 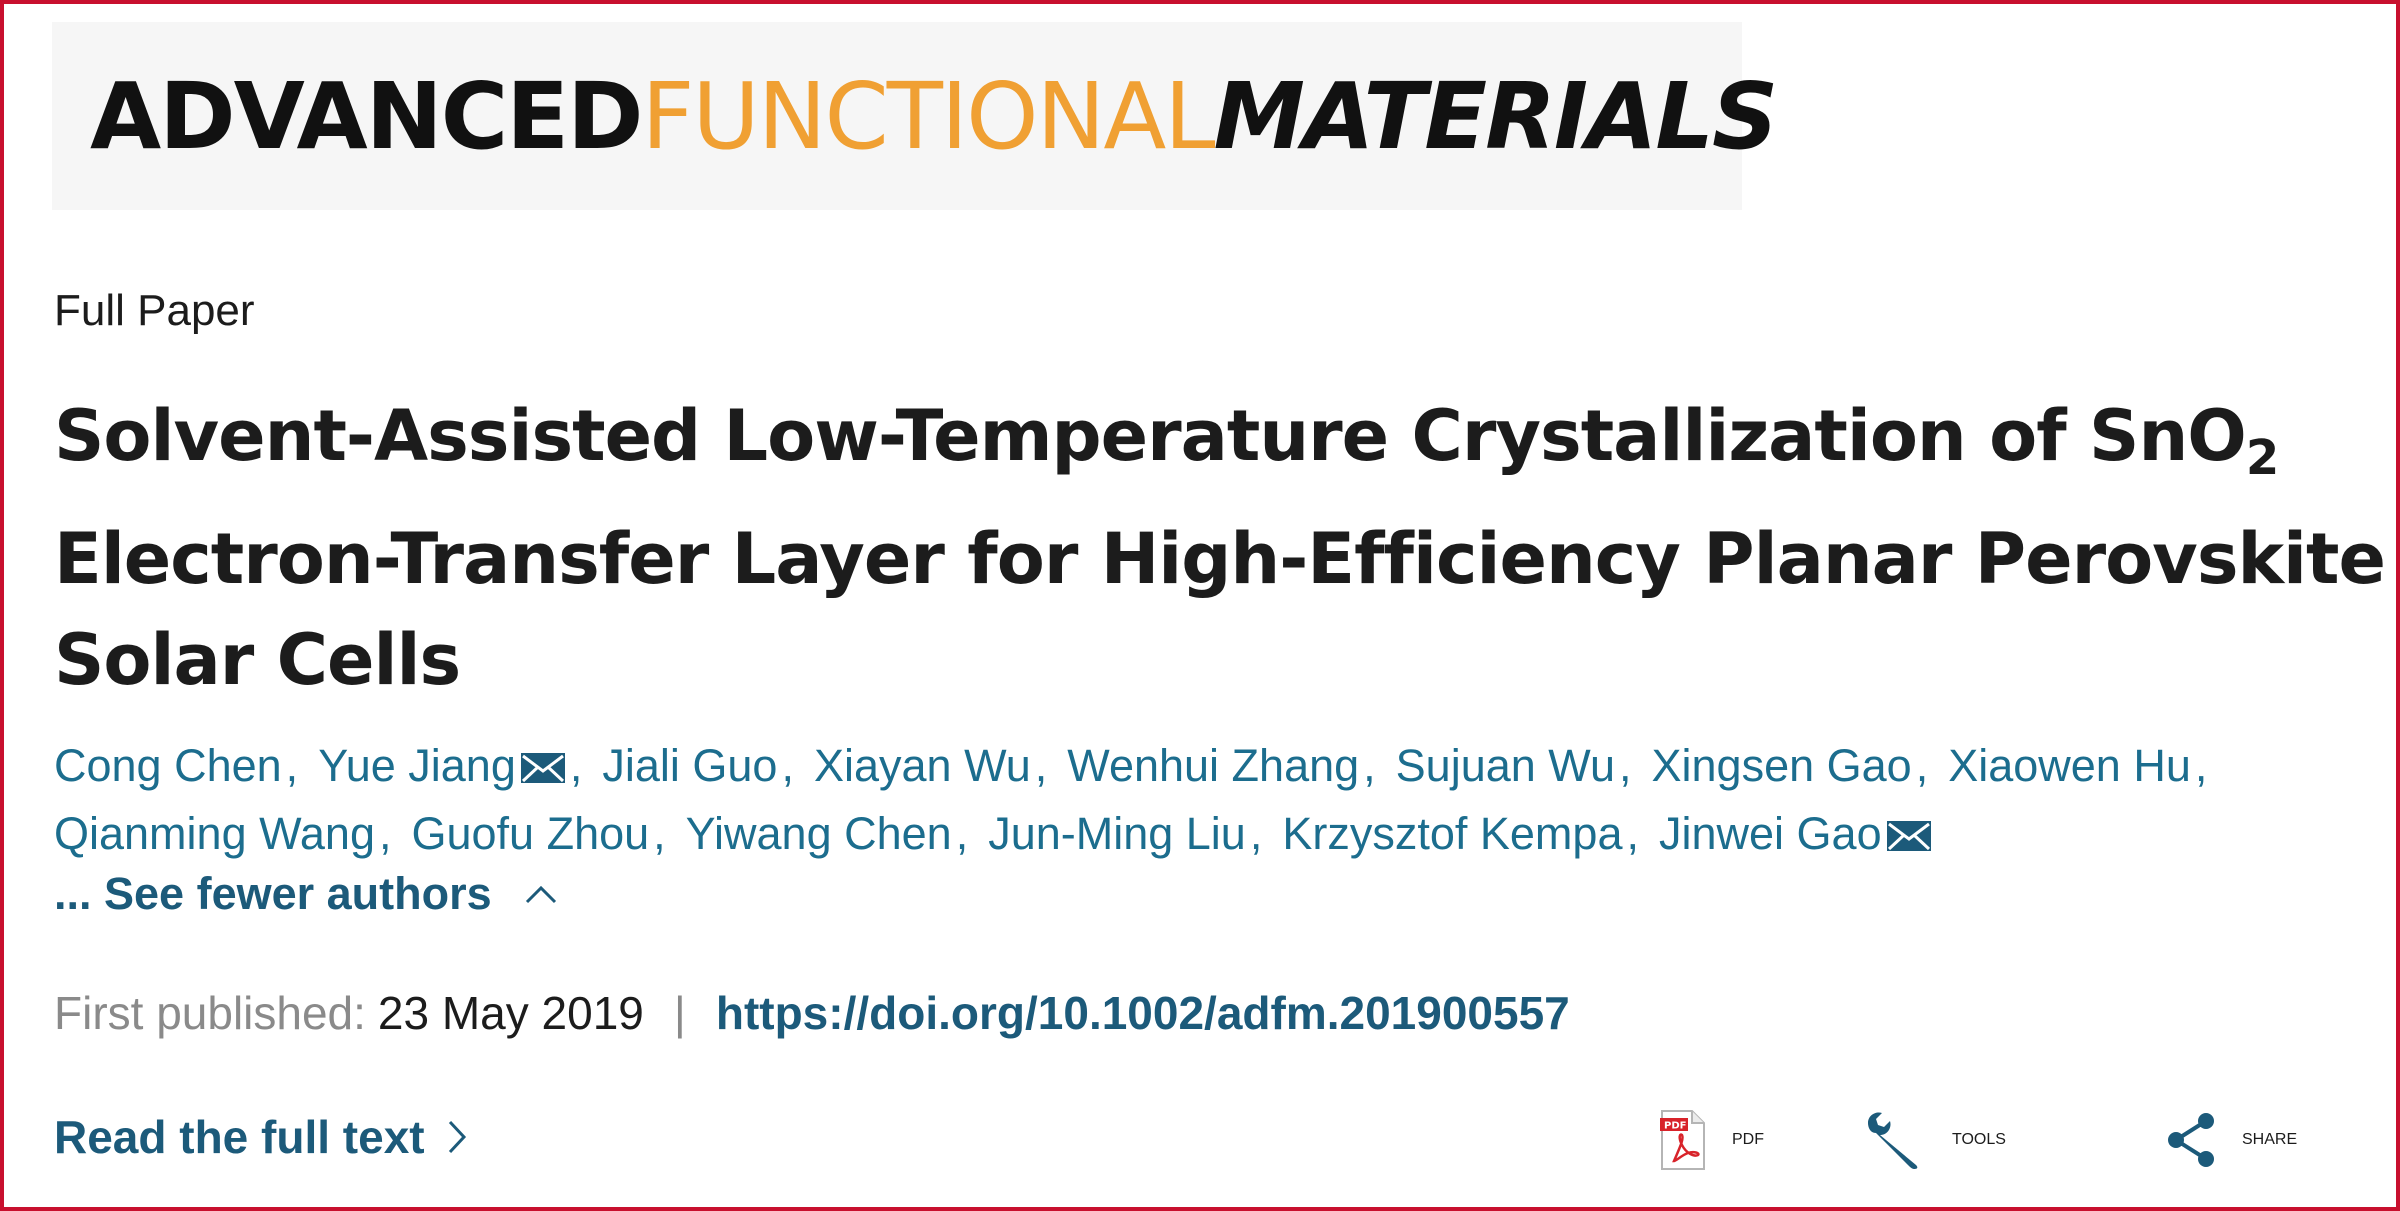 I want to click on pdf-file-icon: PDF, so click(x=1682, y=1140).